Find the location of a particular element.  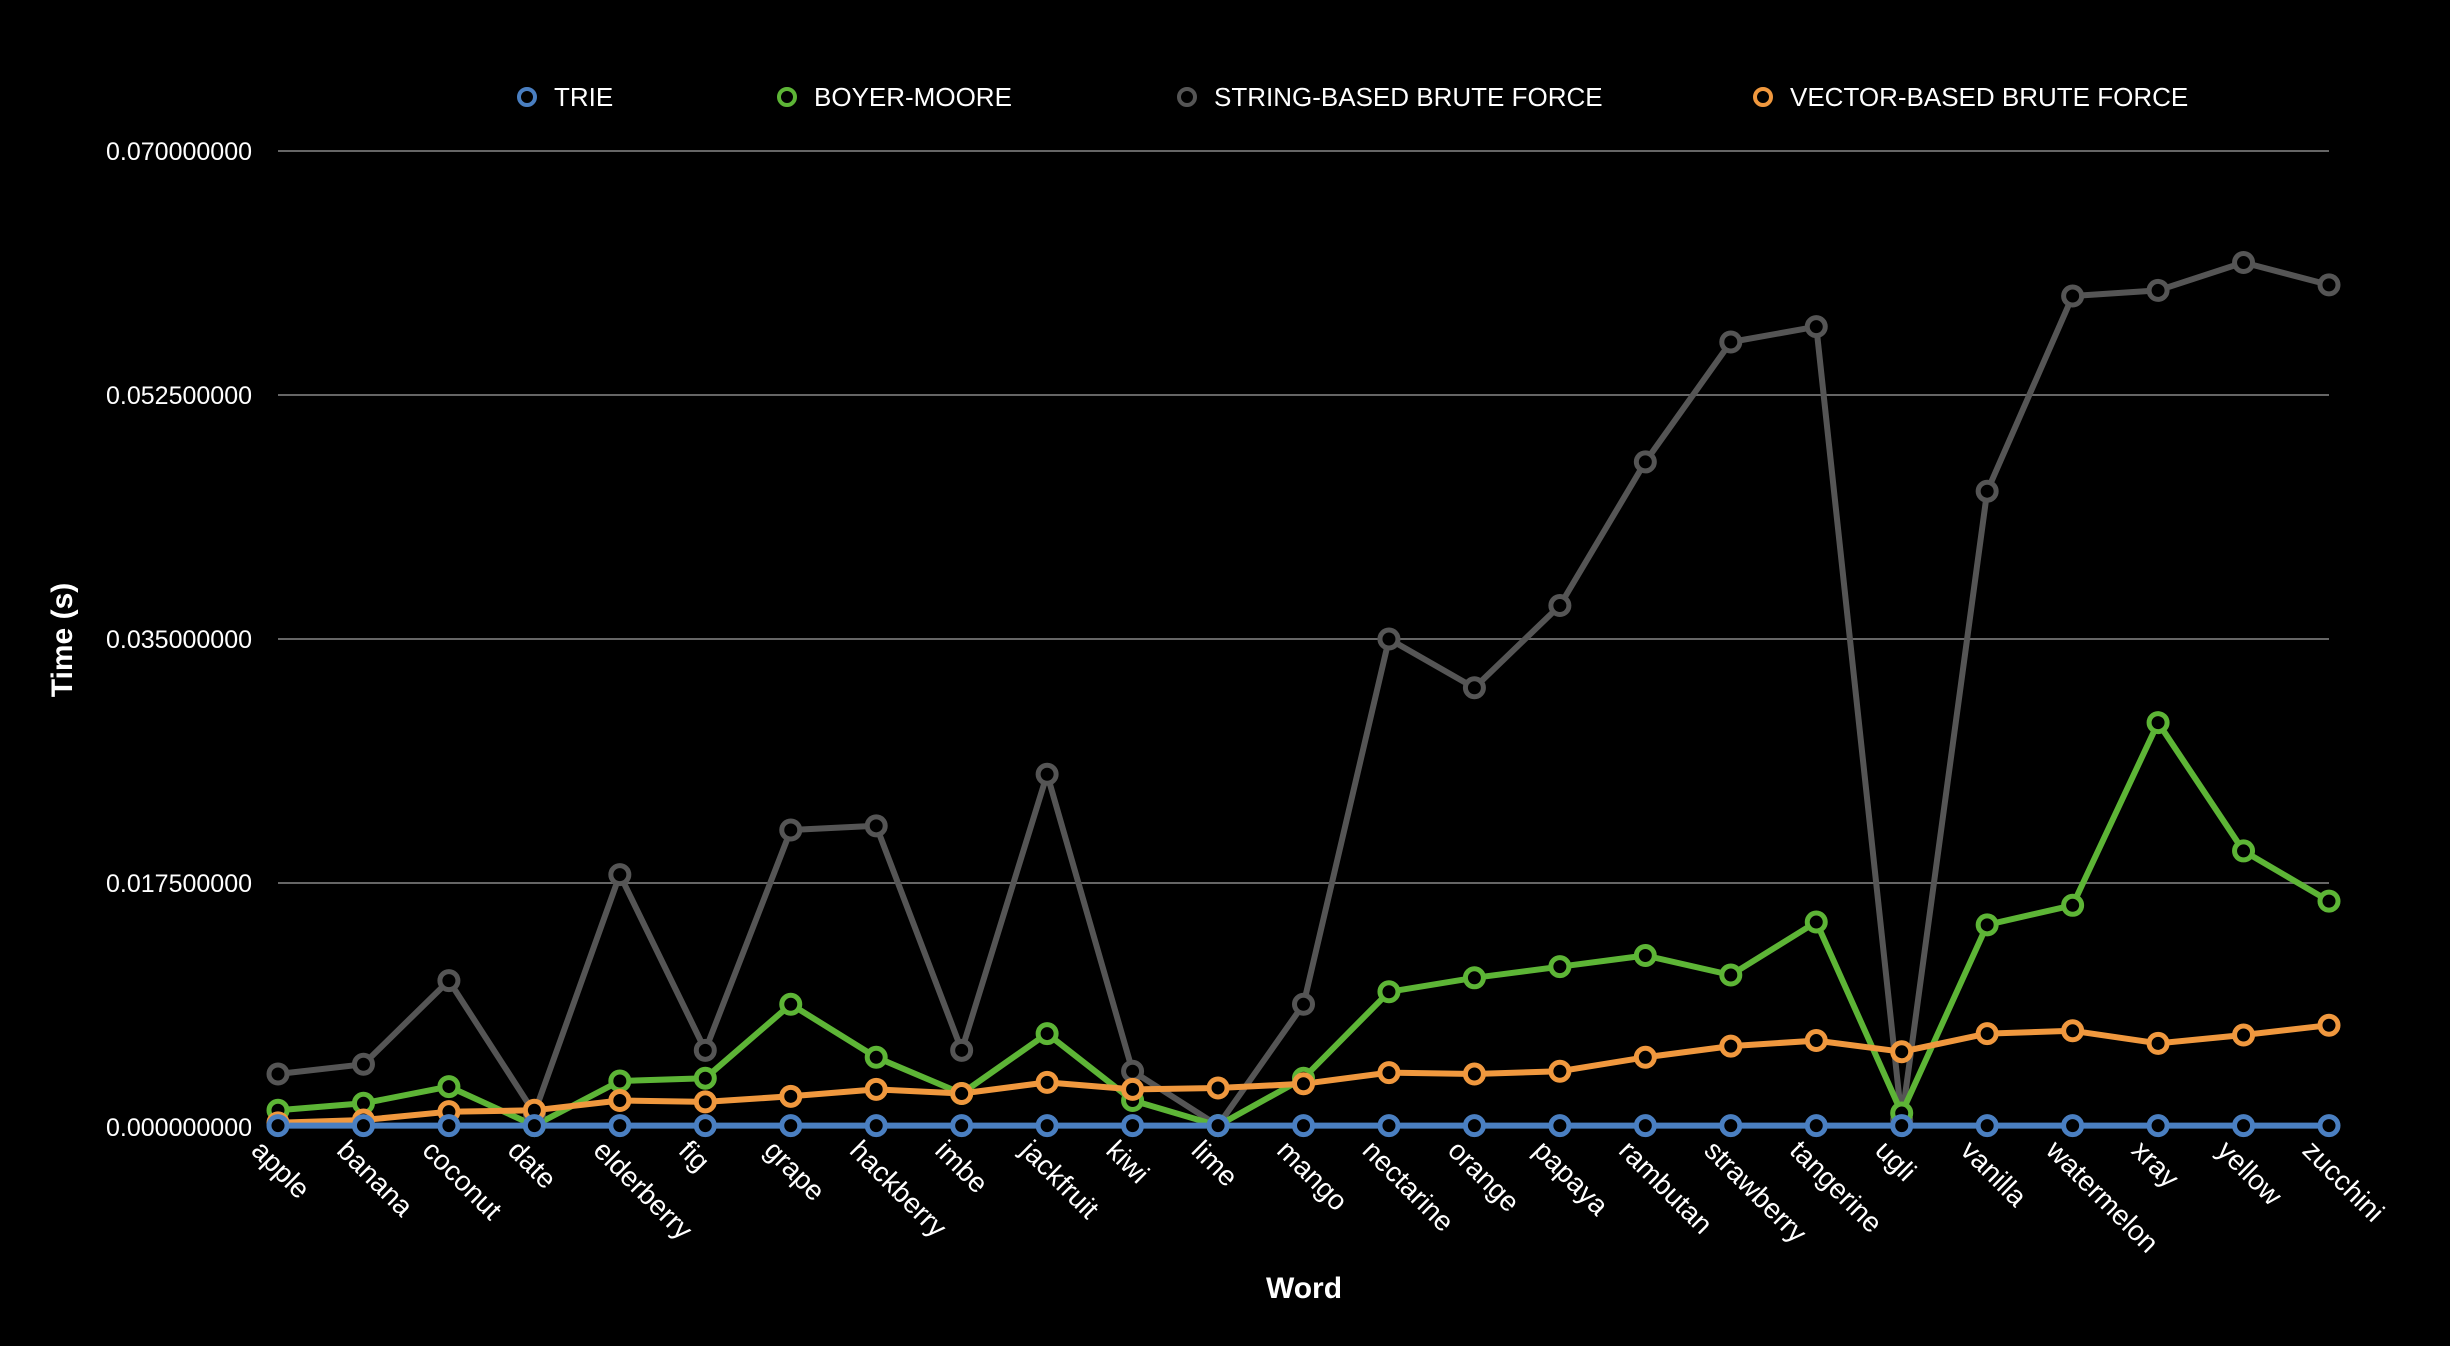

x-axis-title: Word is located at coordinates (1304, 1288).